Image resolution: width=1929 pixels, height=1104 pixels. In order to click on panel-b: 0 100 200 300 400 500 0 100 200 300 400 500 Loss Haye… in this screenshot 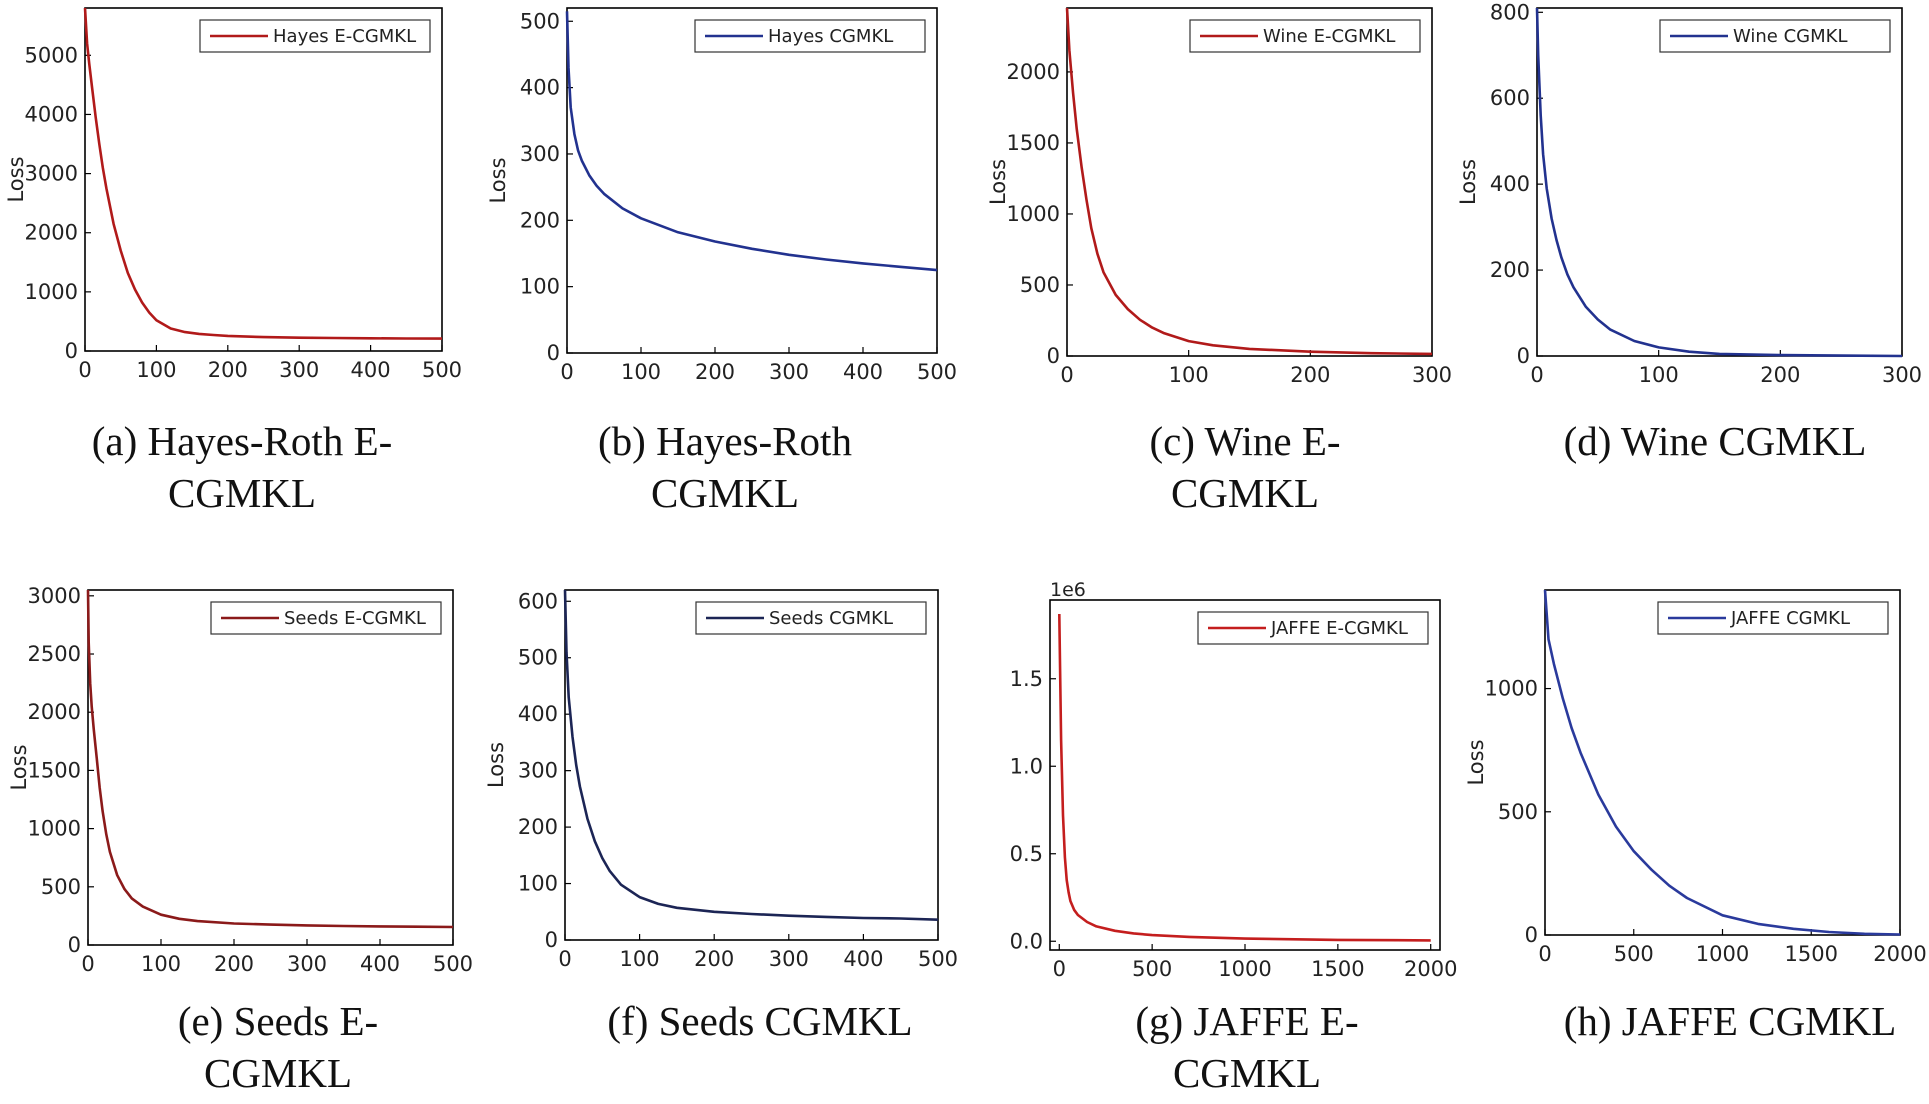, I will do `click(721, 261)`.